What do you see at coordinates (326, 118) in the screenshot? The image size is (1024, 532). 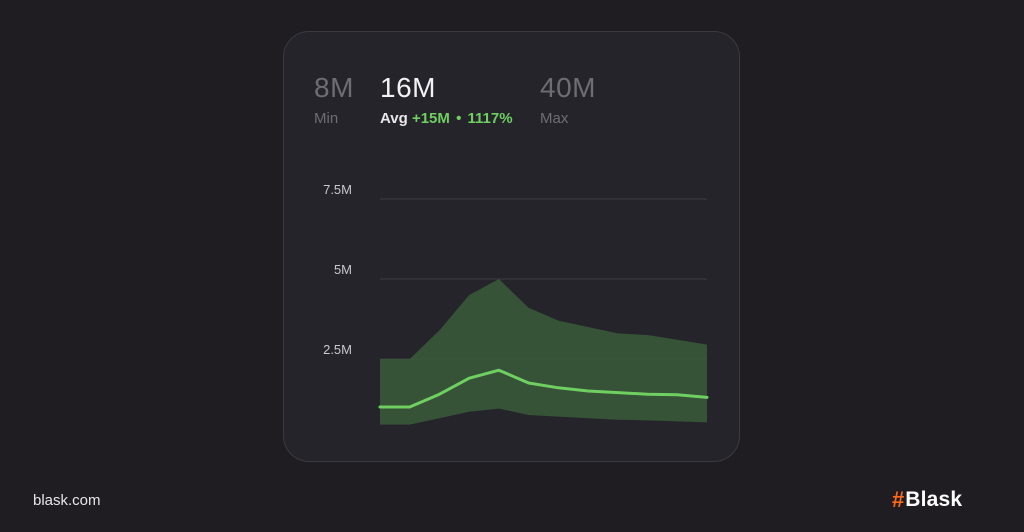 I see `stat-min-label: Min` at bounding box center [326, 118].